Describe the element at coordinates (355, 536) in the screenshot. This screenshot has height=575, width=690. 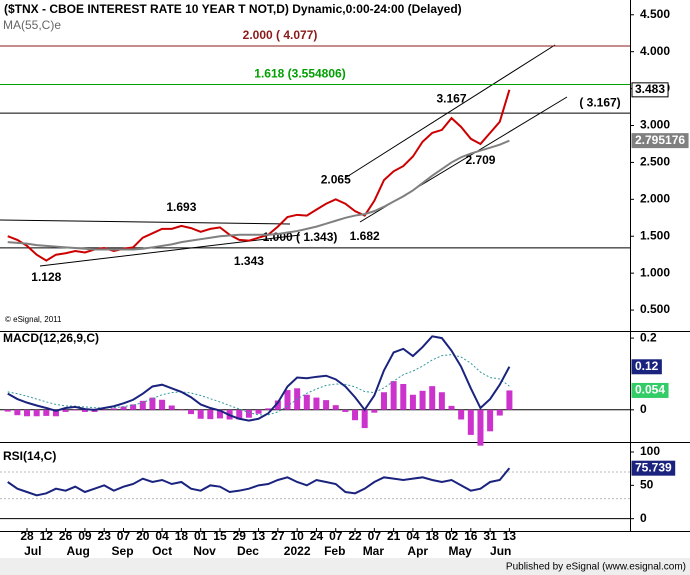
I see `x-tick-label: 22` at that location.